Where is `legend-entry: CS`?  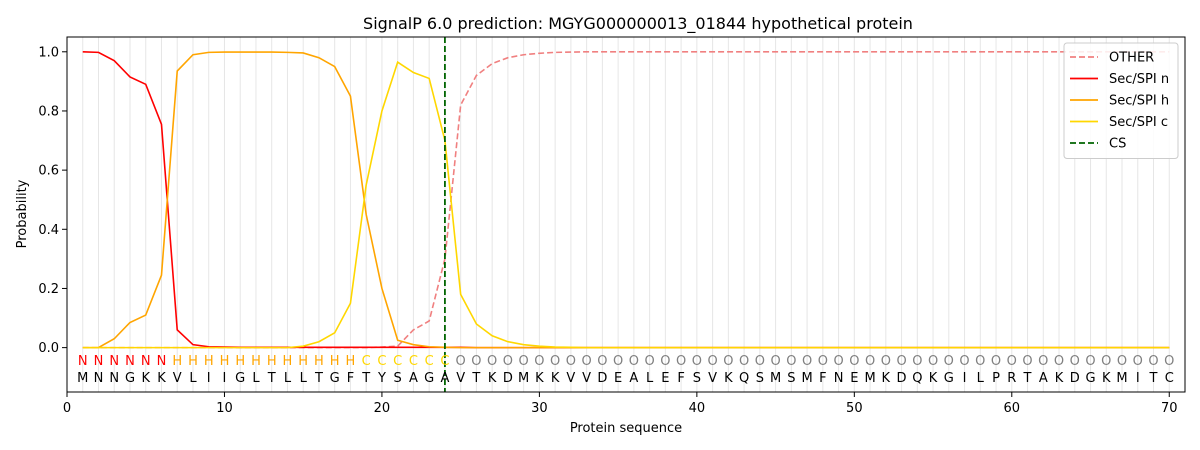 legend-entry: CS is located at coordinates (1117, 144).